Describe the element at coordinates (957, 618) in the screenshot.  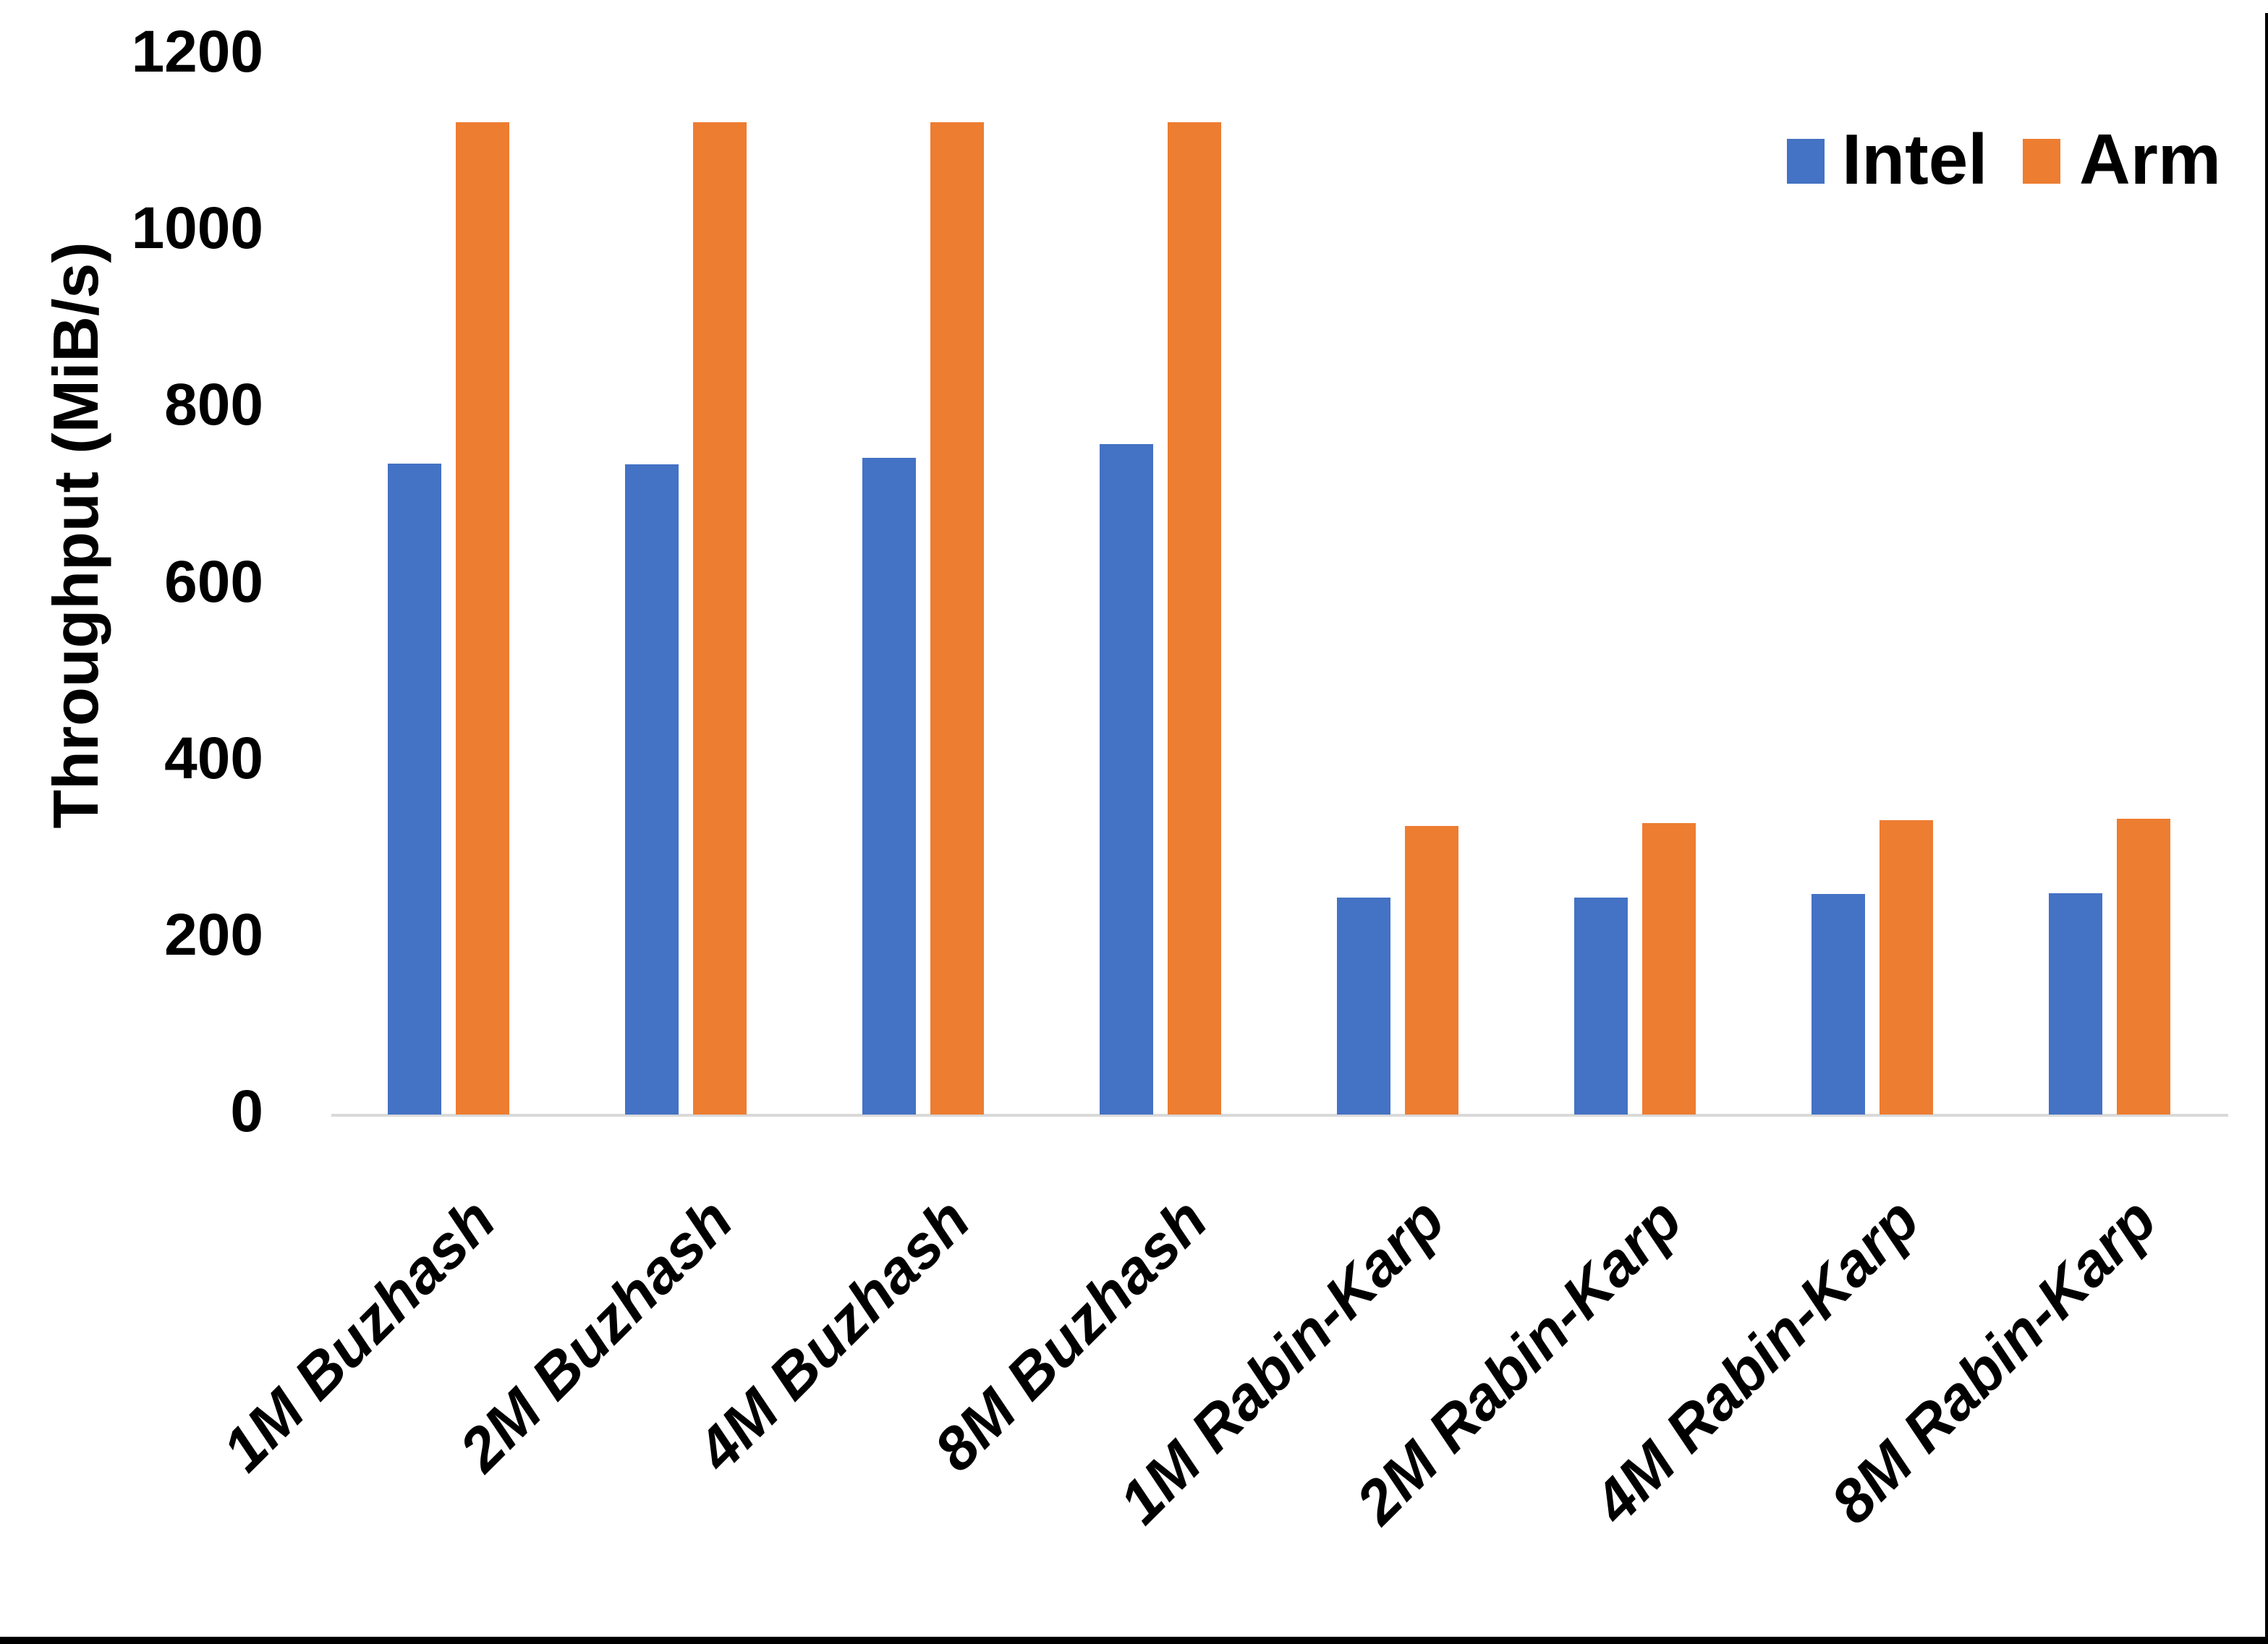
I see `bar-arm-4m-buzhash` at that location.